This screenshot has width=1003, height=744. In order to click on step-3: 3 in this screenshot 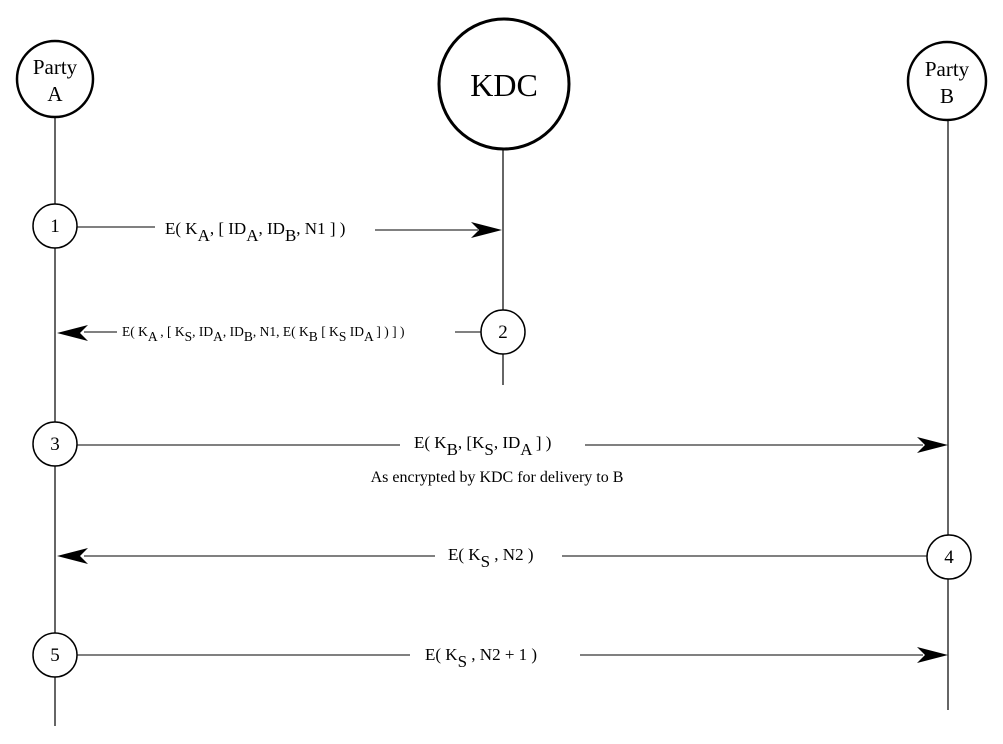, I will do `click(55, 444)`.